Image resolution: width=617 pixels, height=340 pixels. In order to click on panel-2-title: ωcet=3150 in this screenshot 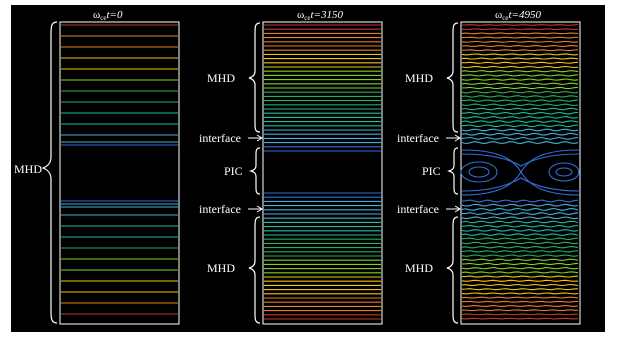, I will do `click(320, 15)`.